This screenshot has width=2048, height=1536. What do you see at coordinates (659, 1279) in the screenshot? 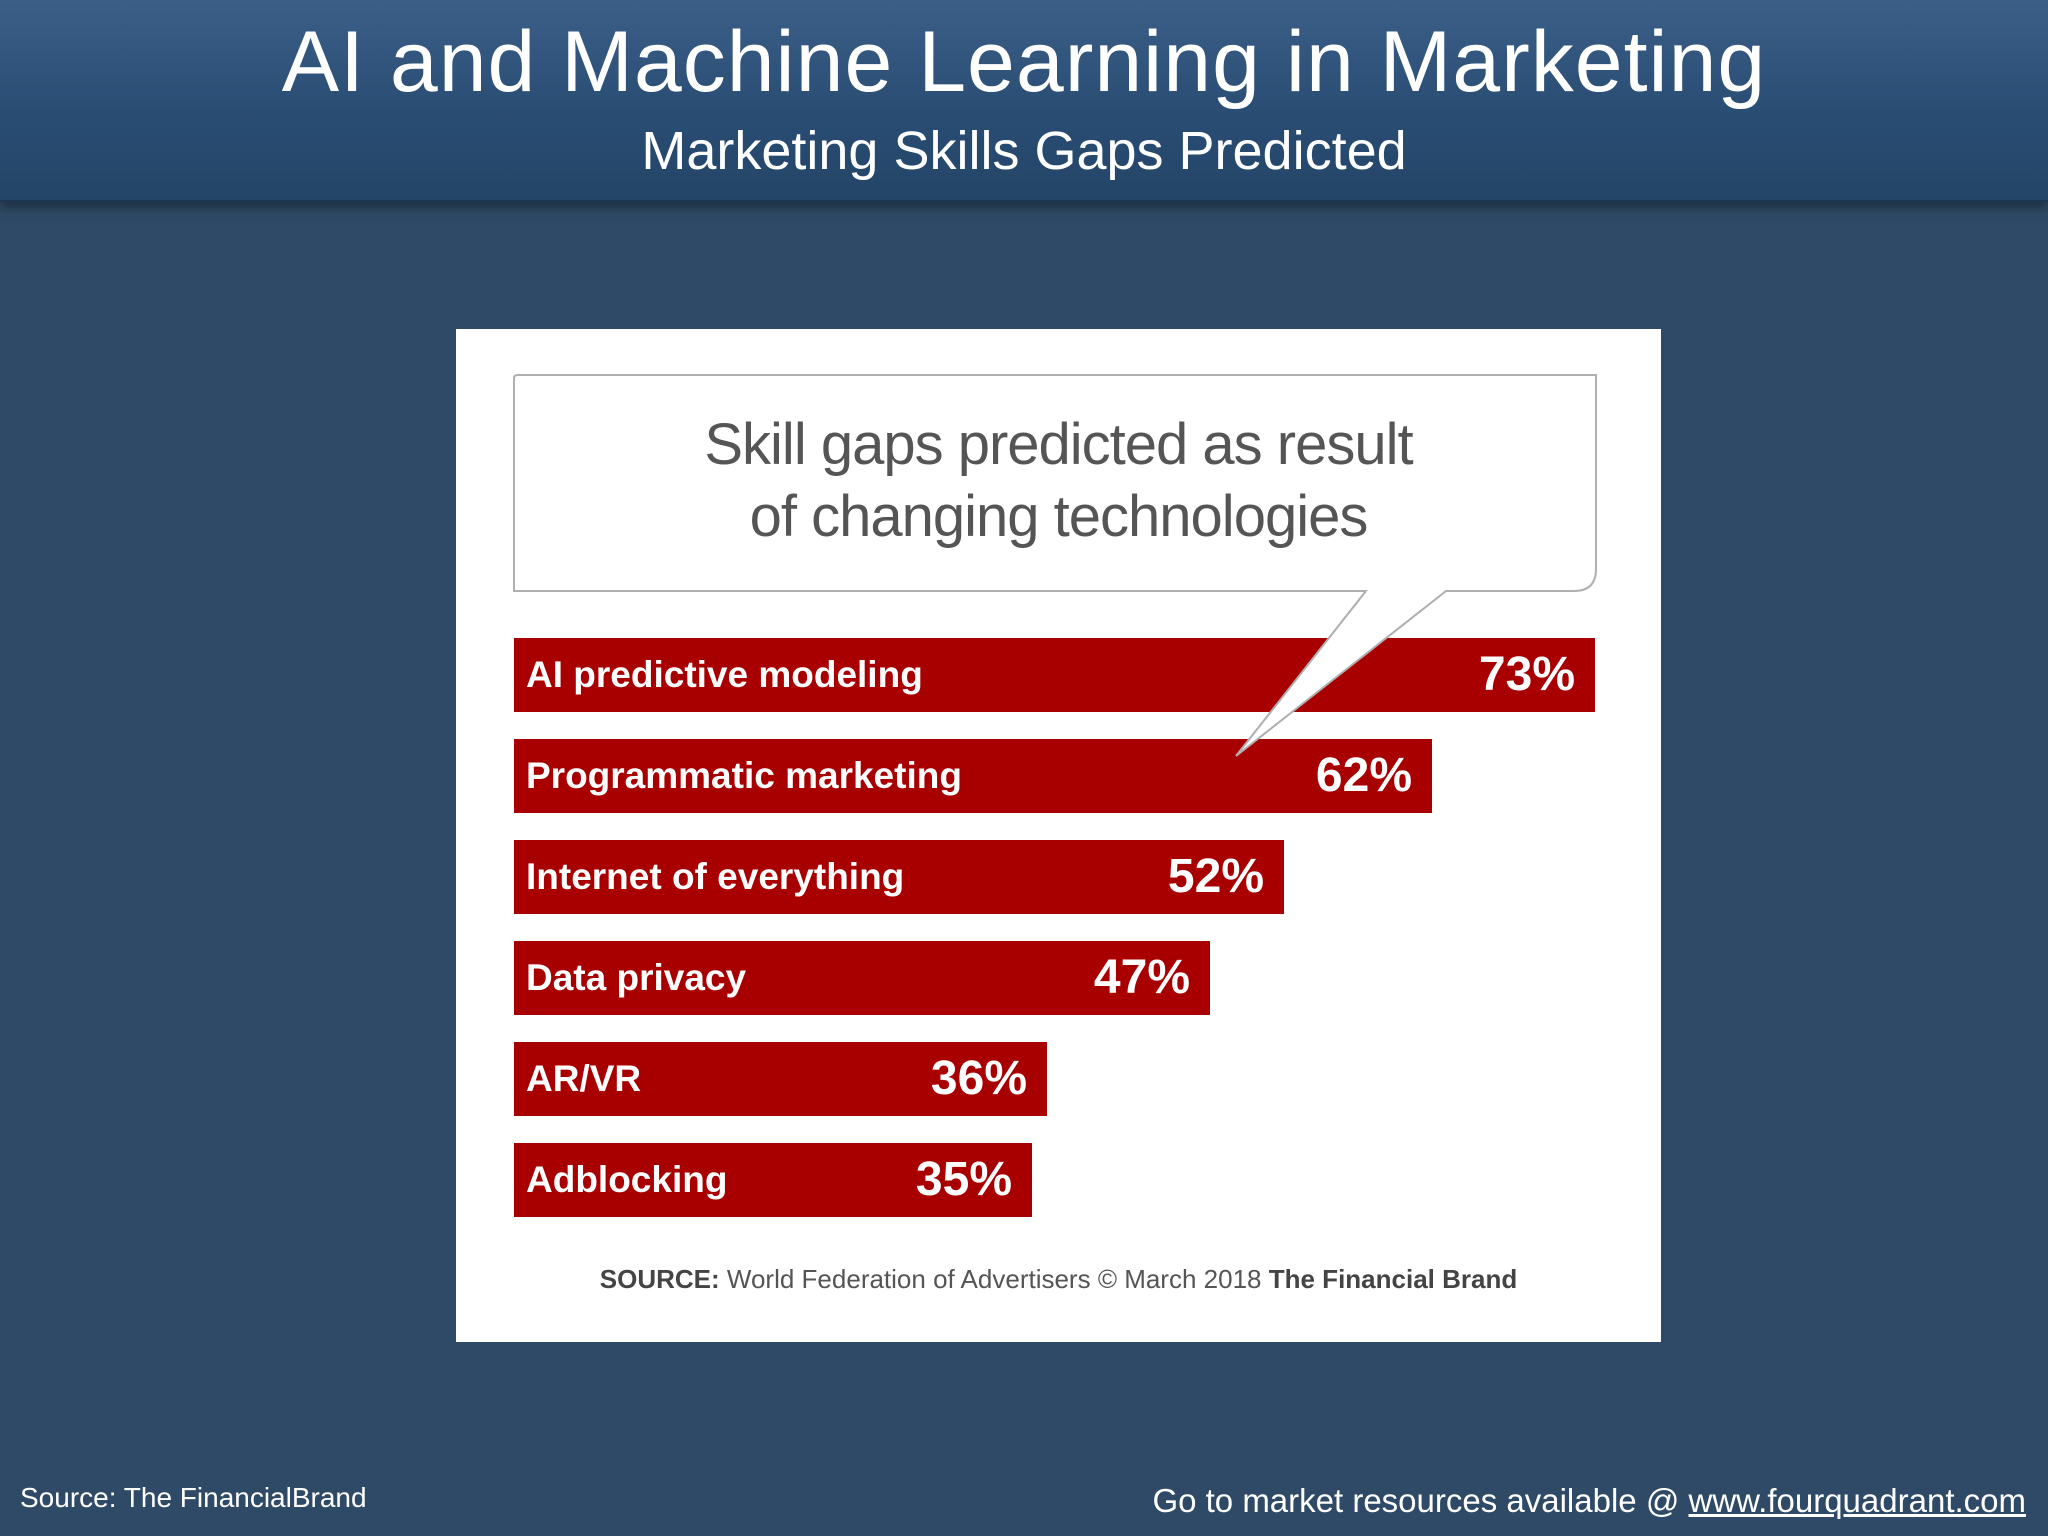
I see `chart-source-label: SOURCE:` at bounding box center [659, 1279].